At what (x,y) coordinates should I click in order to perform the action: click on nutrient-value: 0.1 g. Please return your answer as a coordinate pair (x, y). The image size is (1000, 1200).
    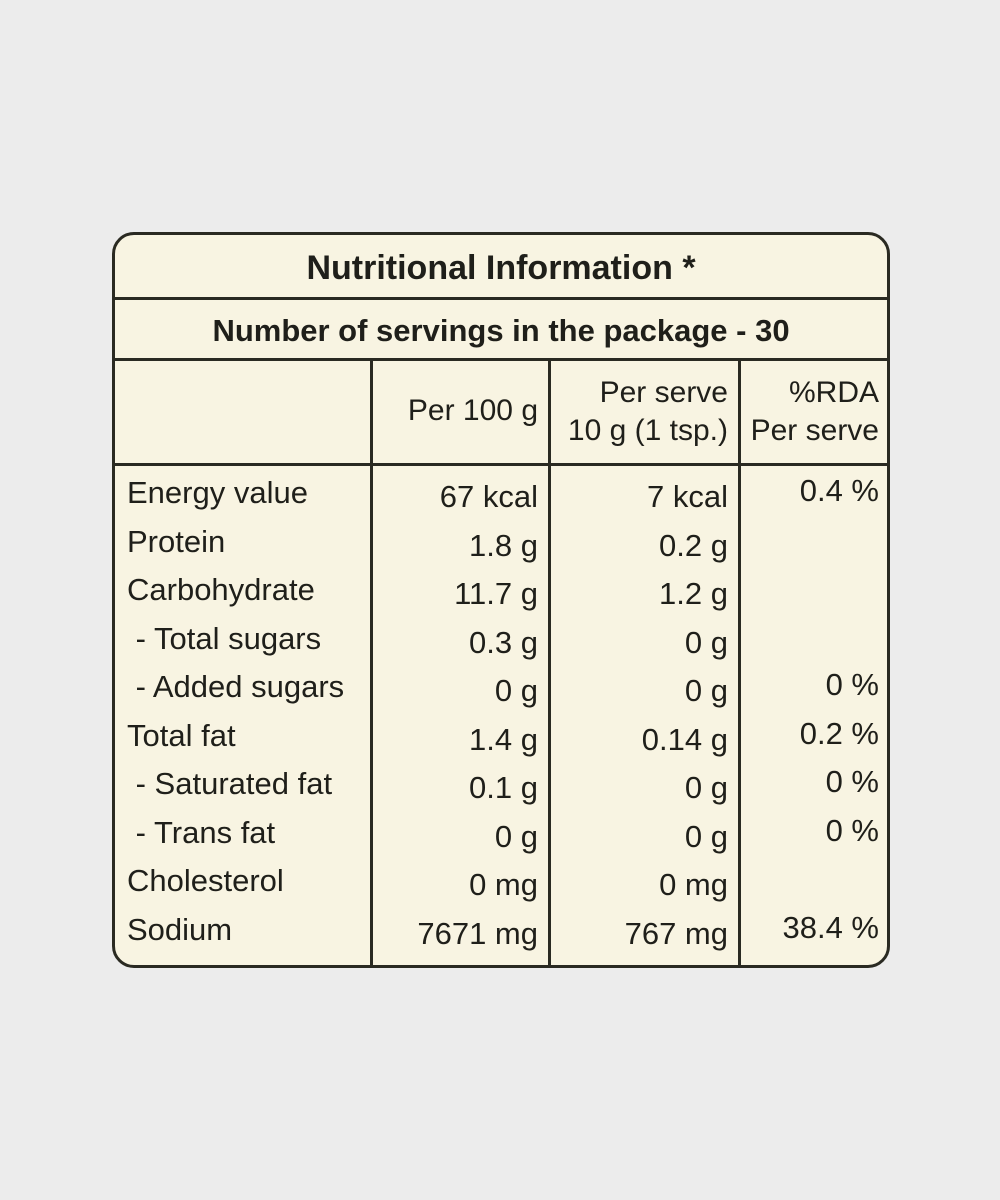
    Looking at the image, I should click on (503, 787).